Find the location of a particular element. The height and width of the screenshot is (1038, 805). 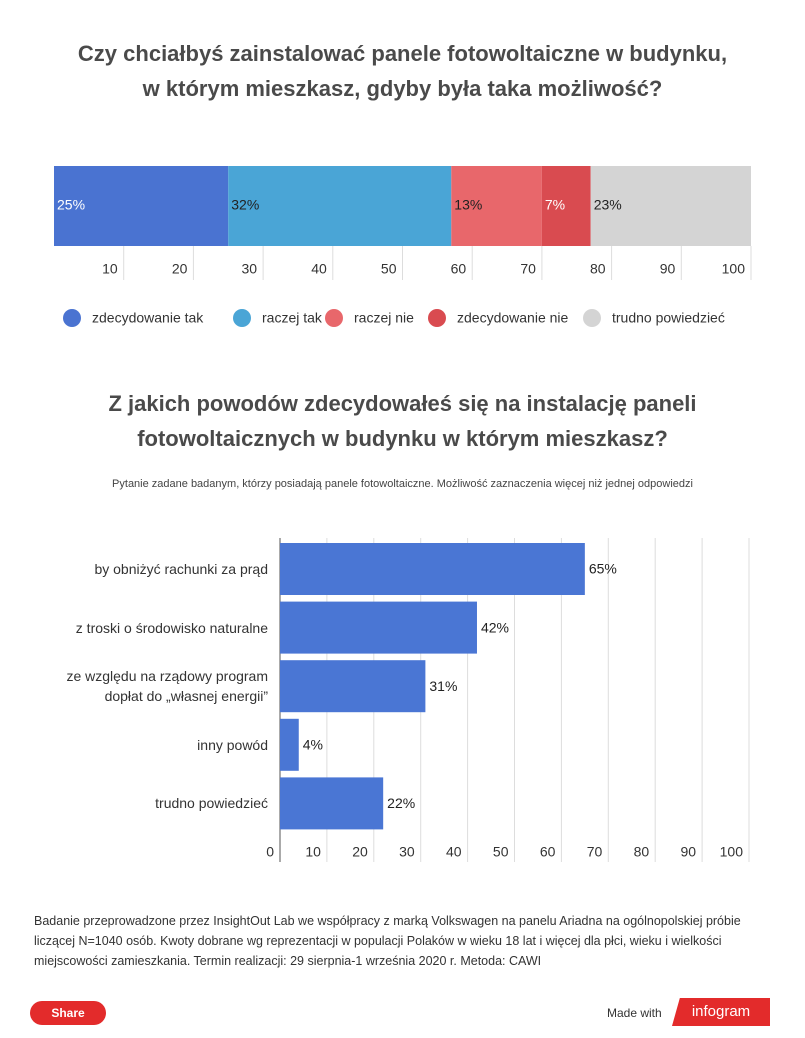

legend-label: zdecydowanie tak is located at coordinates (148, 318).